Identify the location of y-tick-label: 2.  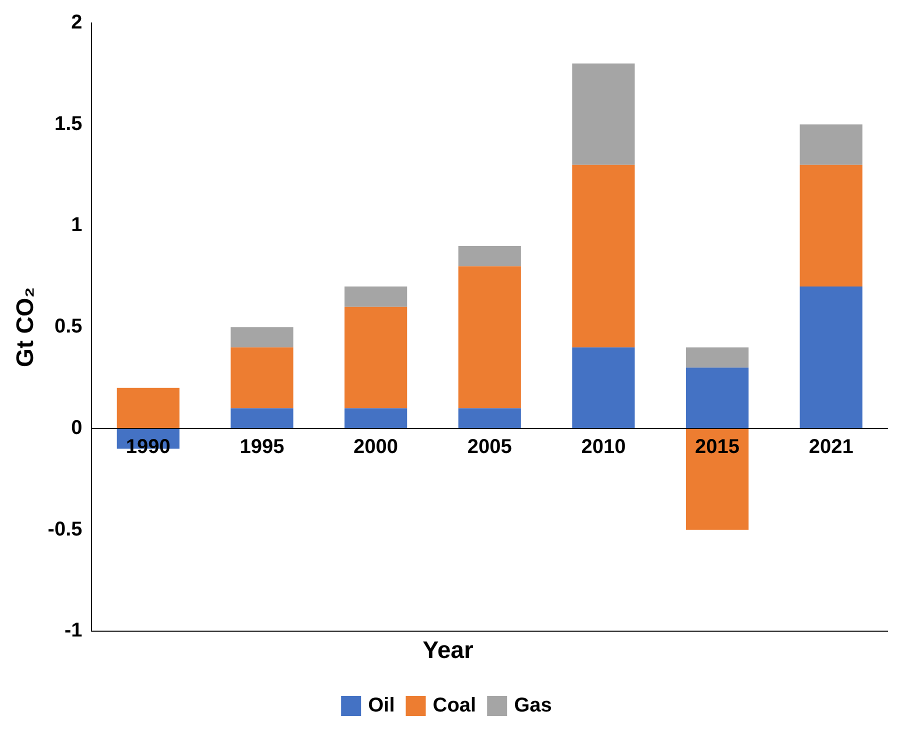
(76, 23).